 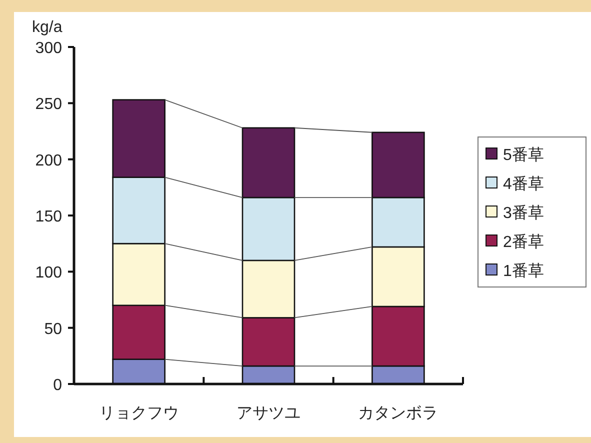 I want to click on y-tick-label: 0, so click(x=57, y=385).